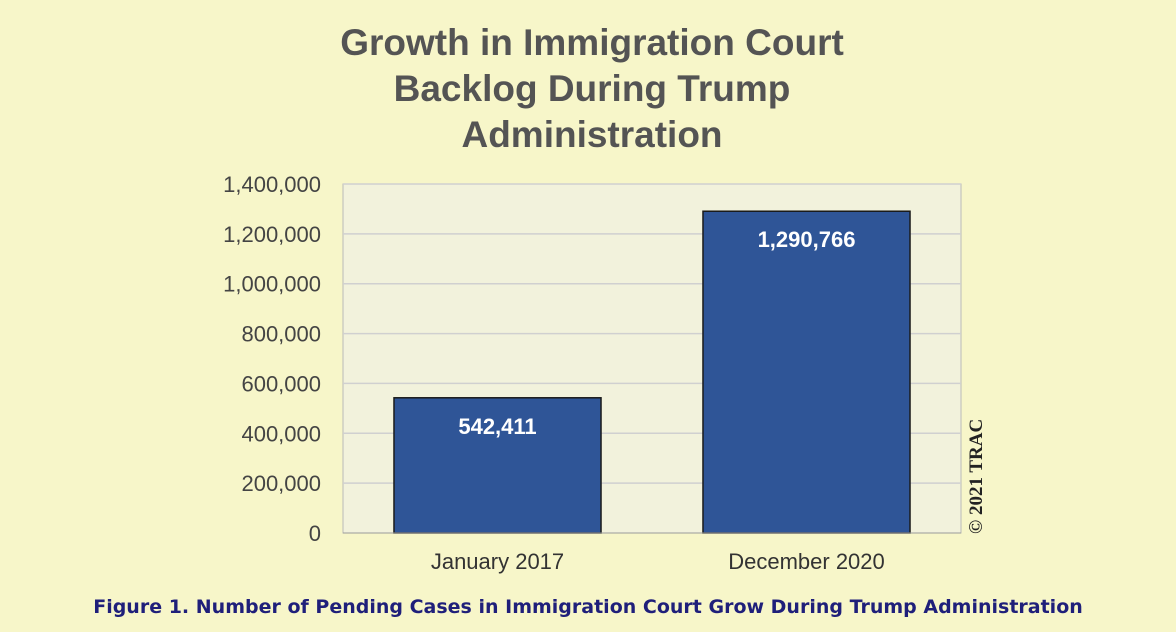  I want to click on data-label: 542,411, so click(497, 426).